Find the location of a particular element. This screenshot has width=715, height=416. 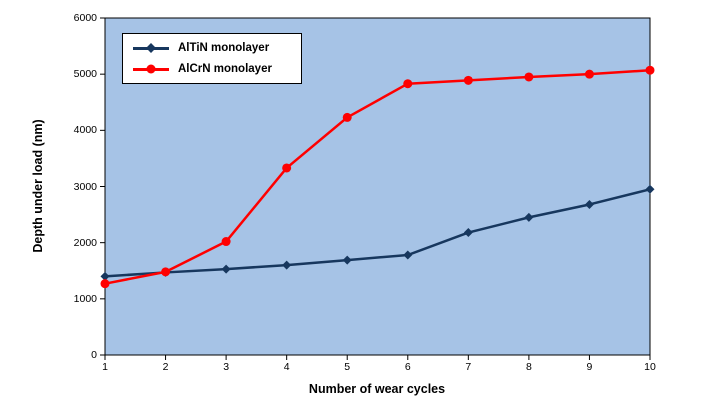

y-tick-label: 6000 is located at coordinates (85, 18).